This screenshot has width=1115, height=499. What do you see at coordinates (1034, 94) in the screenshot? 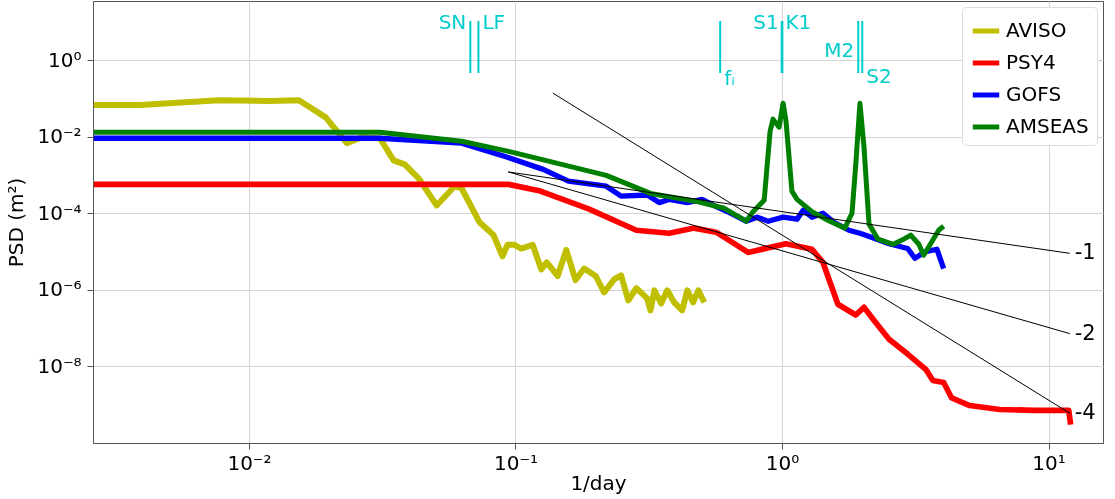
I see `legend-label: GOFS` at bounding box center [1034, 94].